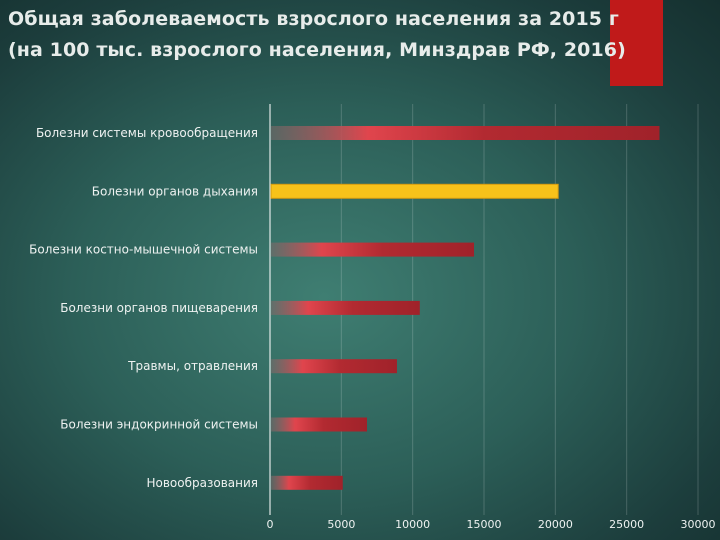 The height and width of the screenshot is (540, 720). I want to click on x-tick-label: 15000, so click(484, 524).